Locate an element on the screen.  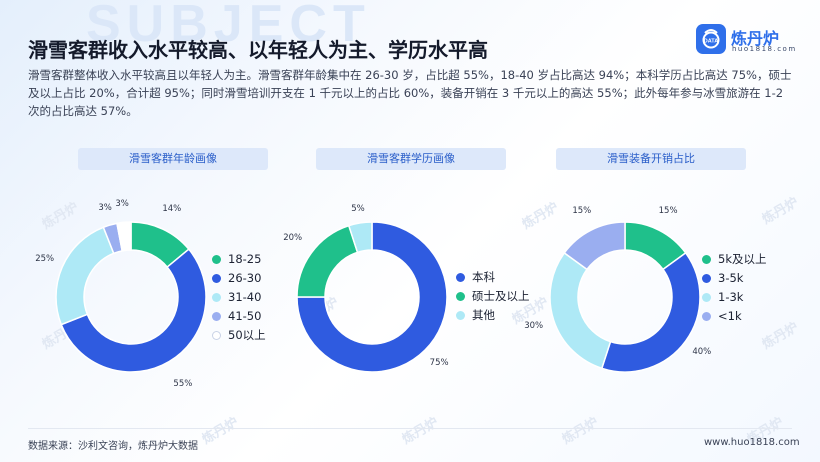
legend-1: 18-25 26-30 31-40 41-50 50以上 is located at coordinates (239, 297).